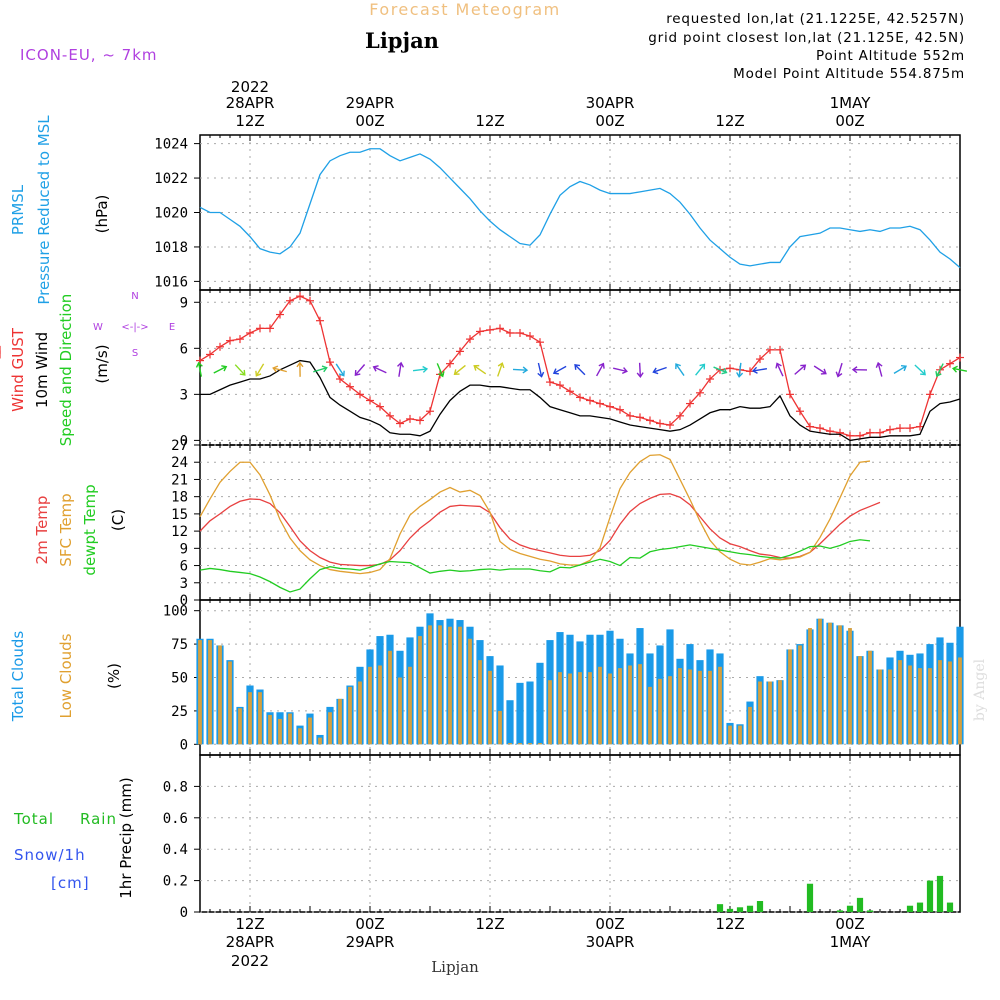 The height and width of the screenshot is (1000, 1000). What do you see at coordinates (609, 121) in the screenshot?
I see `top-hour-label: 00Z` at bounding box center [609, 121].